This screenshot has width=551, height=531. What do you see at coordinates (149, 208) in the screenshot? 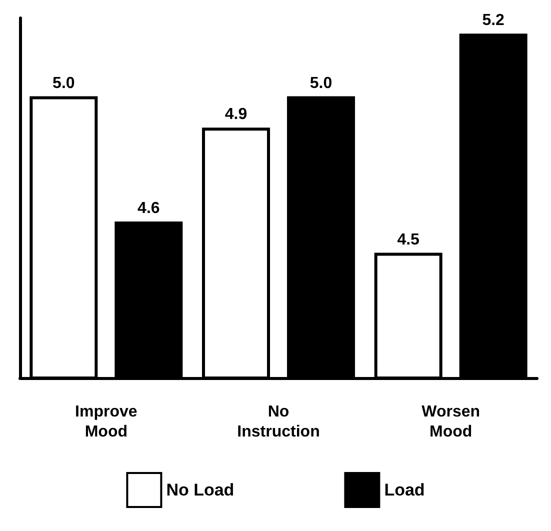
I see `data-label: 4.6` at bounding box center [149, 208].